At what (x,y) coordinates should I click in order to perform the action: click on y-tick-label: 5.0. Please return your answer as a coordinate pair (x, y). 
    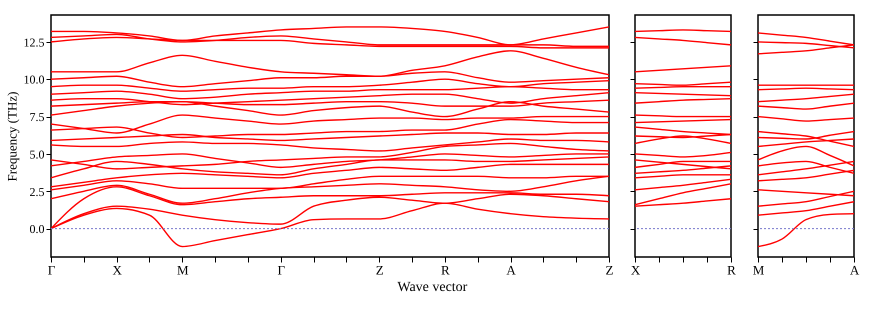
    Looking at the image, I should click on (37, 154).